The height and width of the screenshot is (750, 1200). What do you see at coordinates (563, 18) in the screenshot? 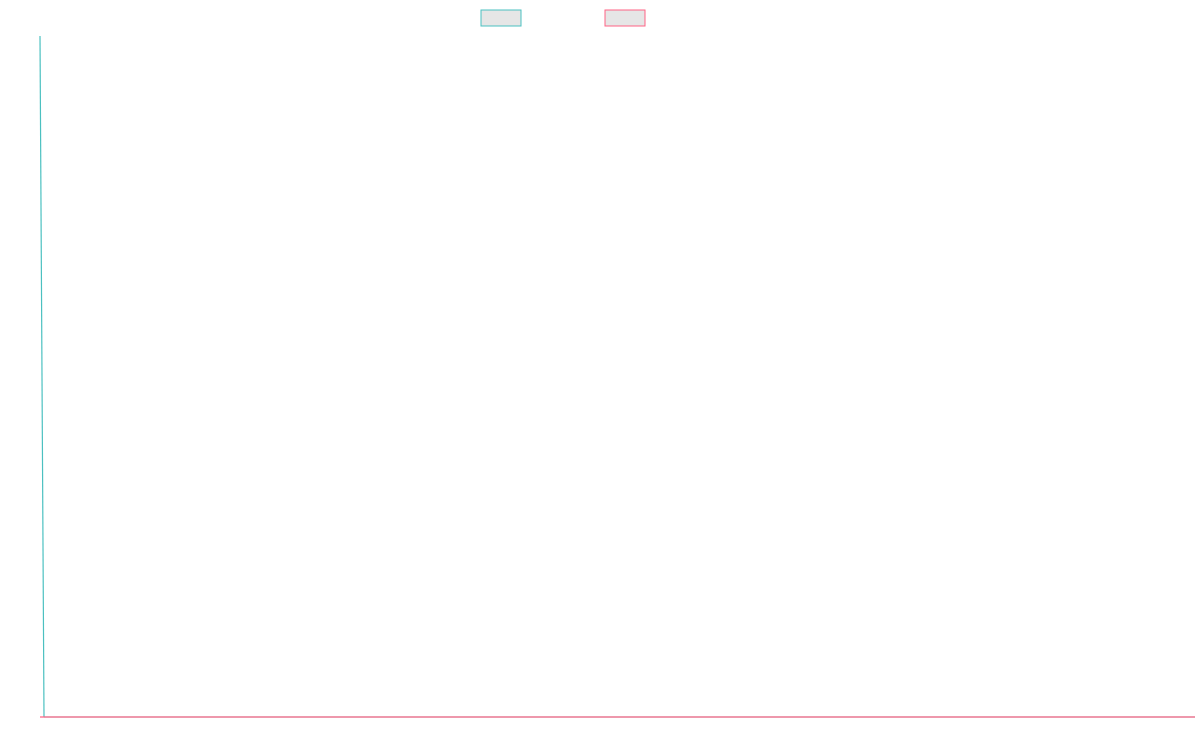
I see `legend` at bounding box center [563, 18].